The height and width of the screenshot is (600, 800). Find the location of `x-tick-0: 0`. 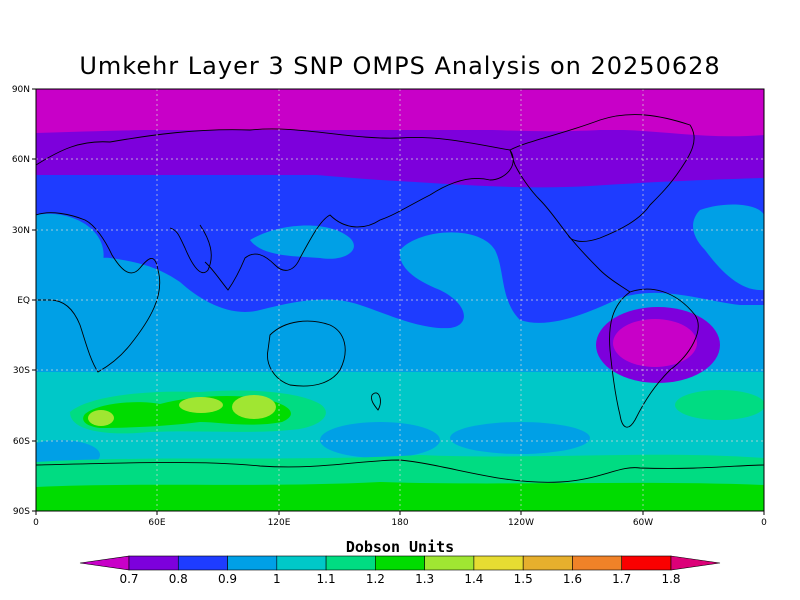

x-tick-0: 0 is located at coordinates (36, 523).